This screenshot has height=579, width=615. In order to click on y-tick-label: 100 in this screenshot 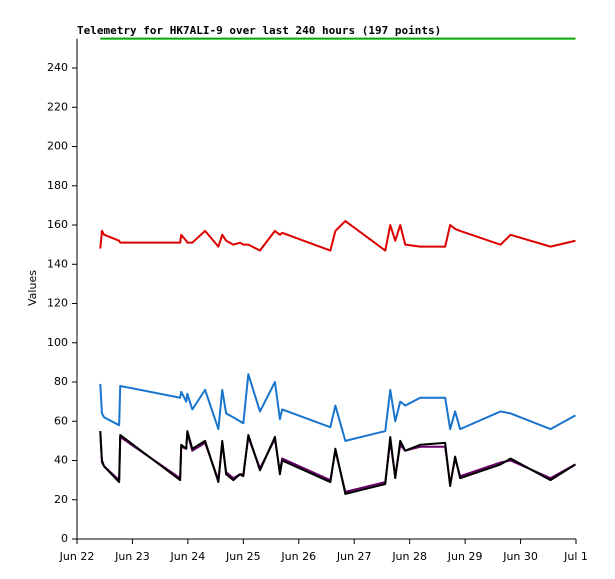, I will do `click(57, 342)`.